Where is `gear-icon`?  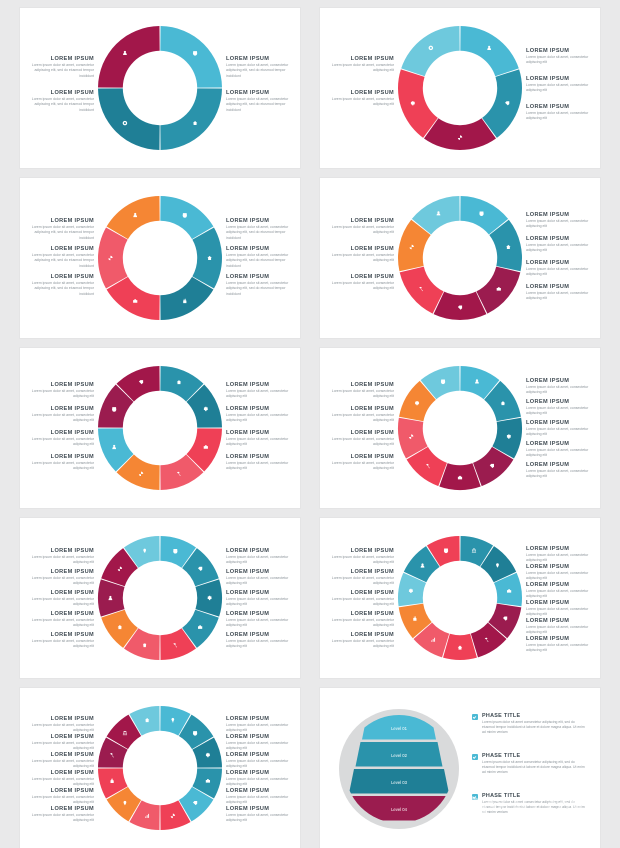
gear-icon is located at coordinates (411, 591).